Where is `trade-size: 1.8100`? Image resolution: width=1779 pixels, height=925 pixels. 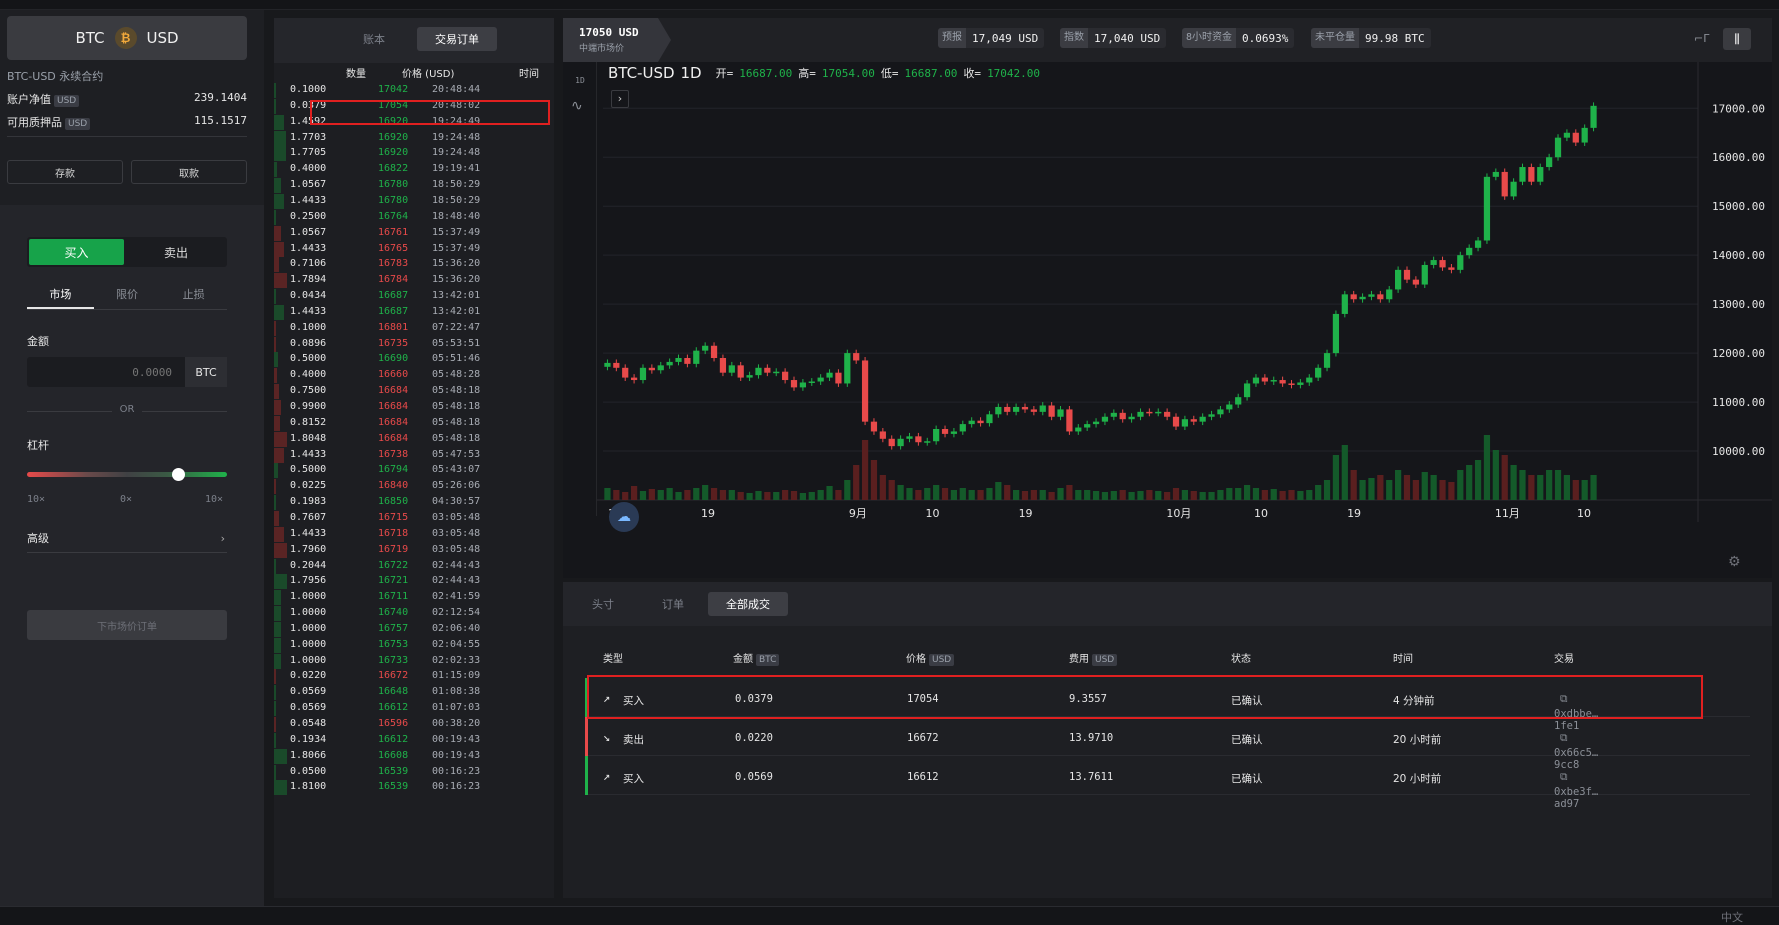 trade-size: 1.8100 is located at coordinates (308, 787).